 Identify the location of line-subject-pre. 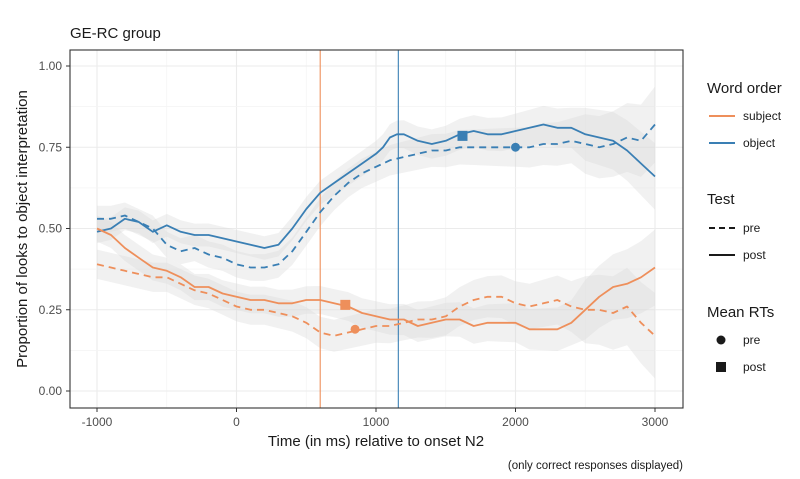
(376, 300).